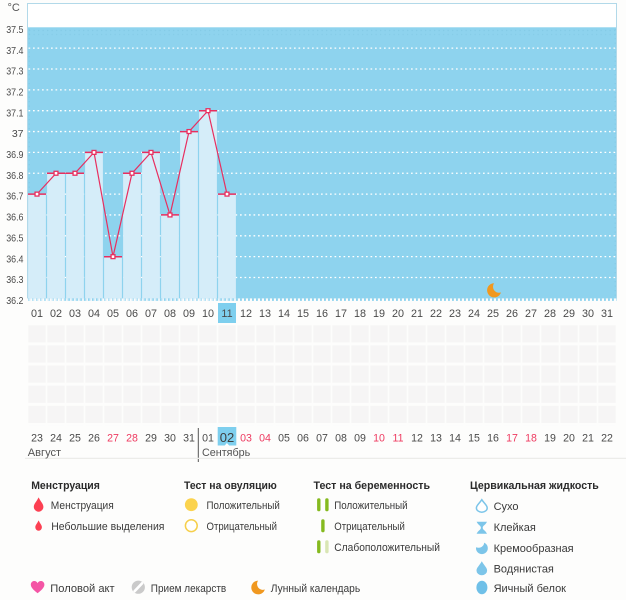 This screenshot has height=600, width=626. I want to click on svg-text: 37.1, so click(14, 113).